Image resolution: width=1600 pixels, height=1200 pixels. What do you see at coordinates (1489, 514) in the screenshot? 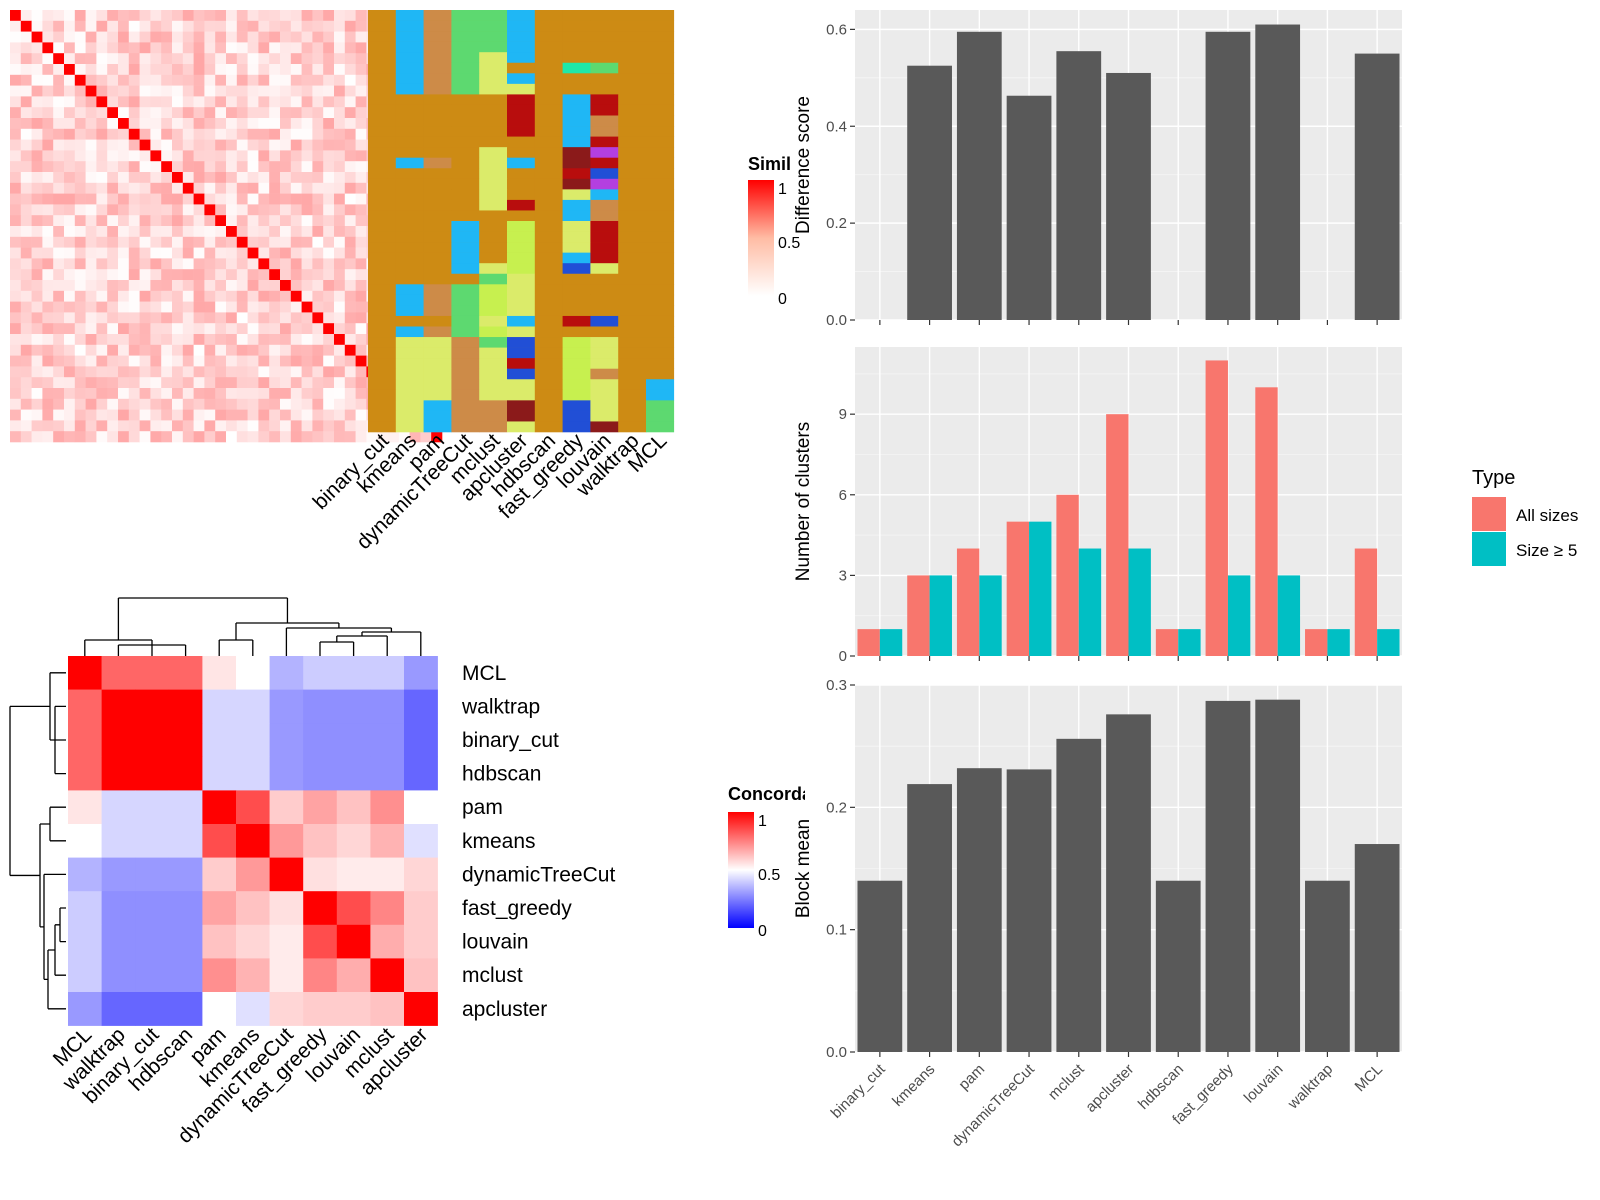
I see `legend-swatch-all-sizes` at bounding box center [1489, 514].